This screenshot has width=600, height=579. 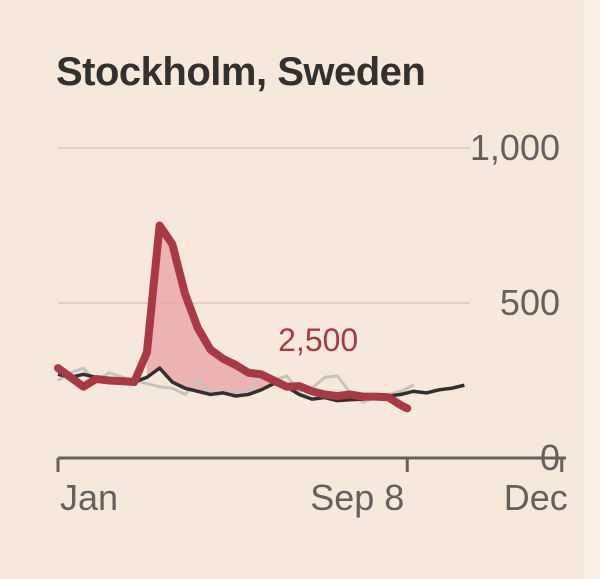 I want to click on y-tick-label: 1,000, so click(x=515, y=147).